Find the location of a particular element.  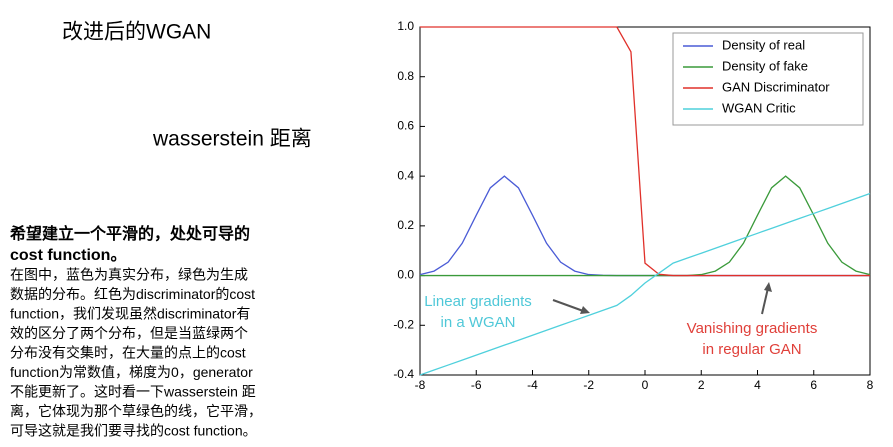

body-text: 不能更新了。这时看一下wasserstein 距 is located at coordinates (133, 392).